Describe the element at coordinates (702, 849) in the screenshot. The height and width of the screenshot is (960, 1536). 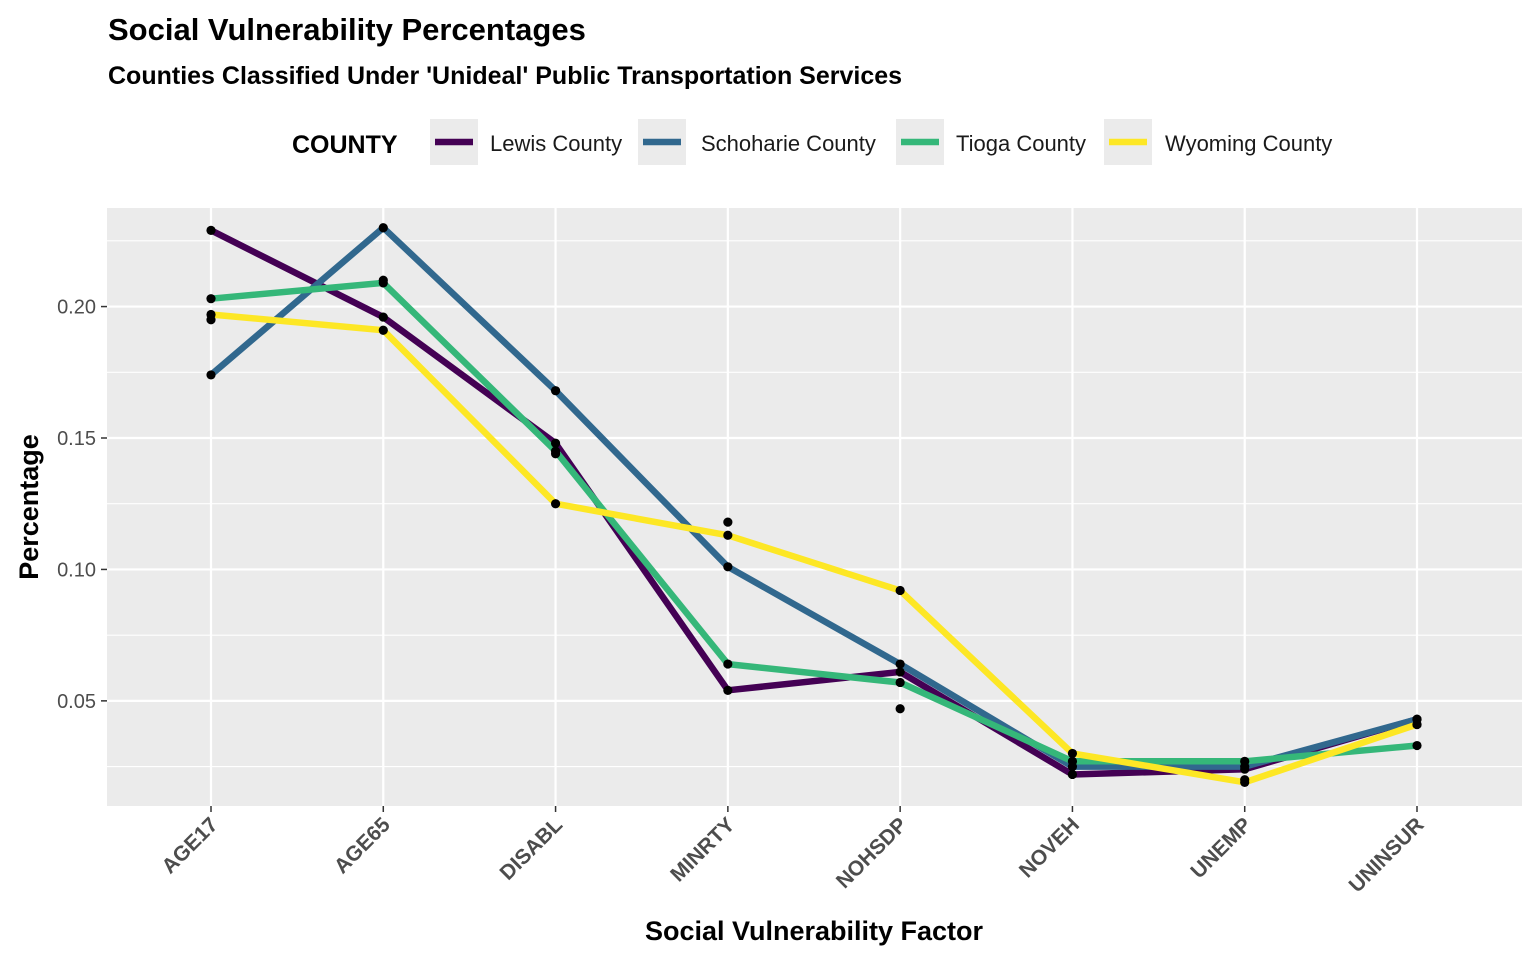
I see `x-tick-label: MINRTY` at that location.